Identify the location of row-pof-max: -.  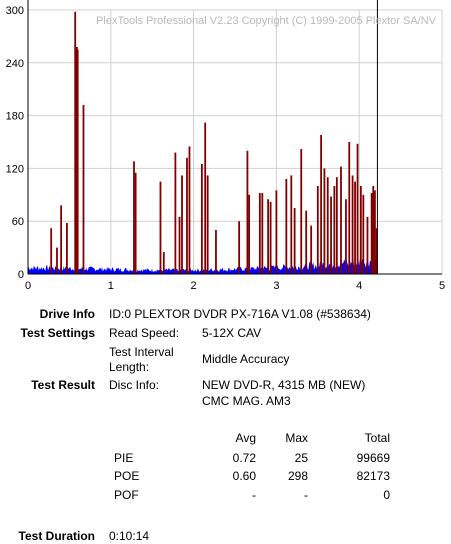
(306, 495).